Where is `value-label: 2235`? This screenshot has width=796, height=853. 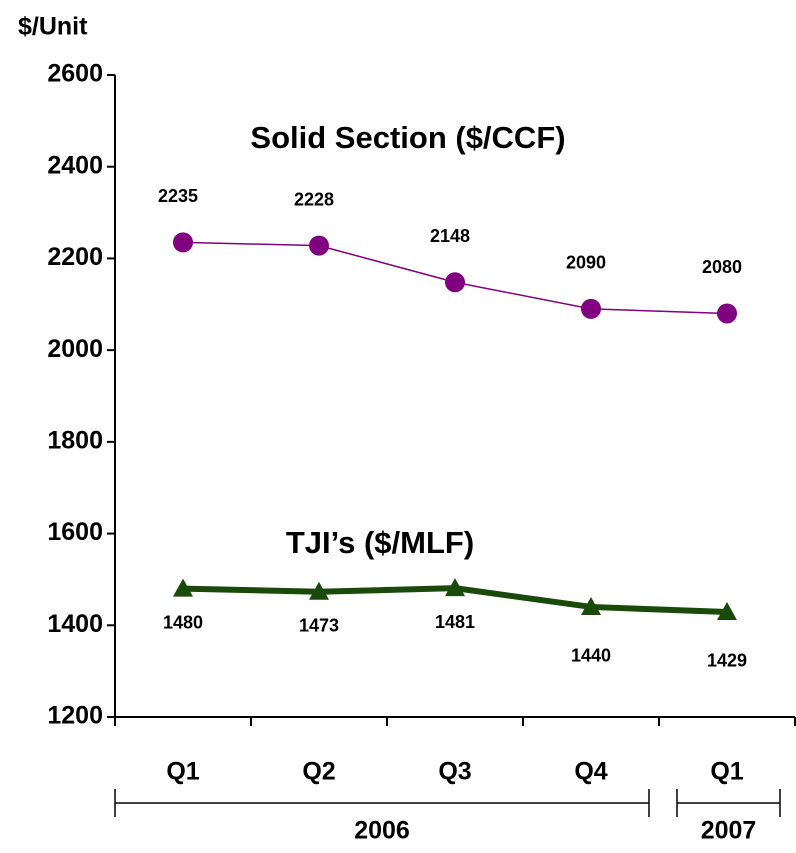 value-label: 2235 is located at coordinates (178, 196).